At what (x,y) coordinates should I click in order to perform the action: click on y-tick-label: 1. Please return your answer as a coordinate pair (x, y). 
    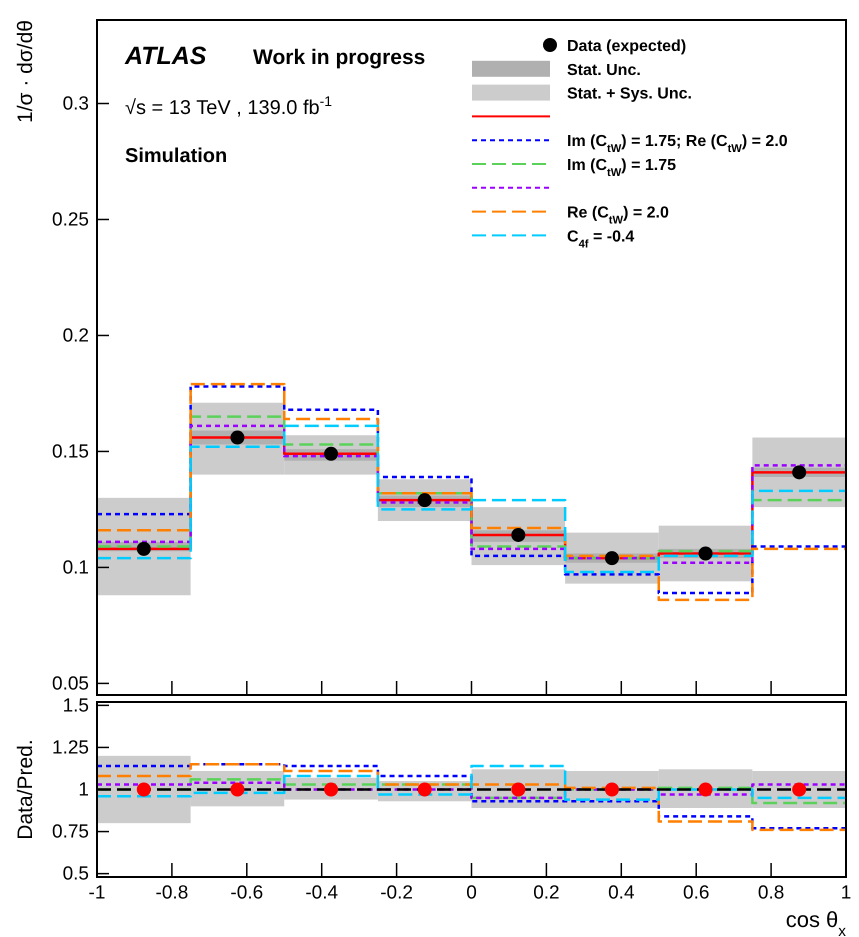
    Looking at the image, I should click on (83, 790).